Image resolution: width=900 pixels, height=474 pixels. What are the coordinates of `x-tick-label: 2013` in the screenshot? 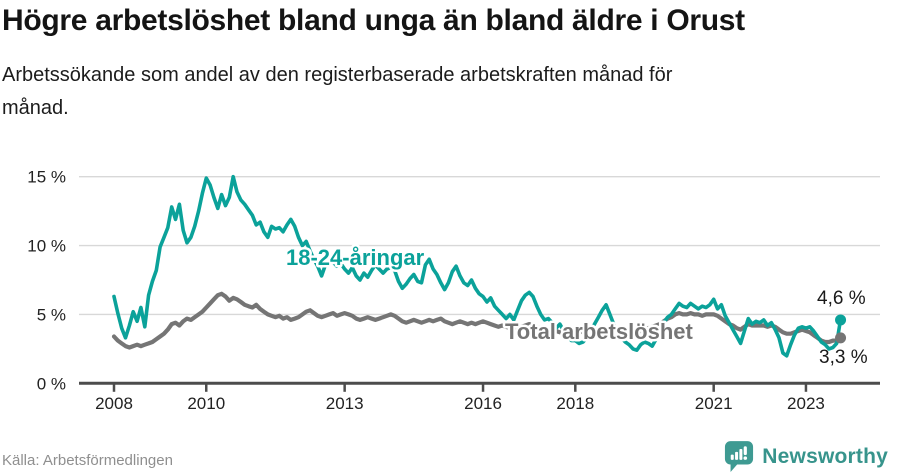 It's located at (345, 403).